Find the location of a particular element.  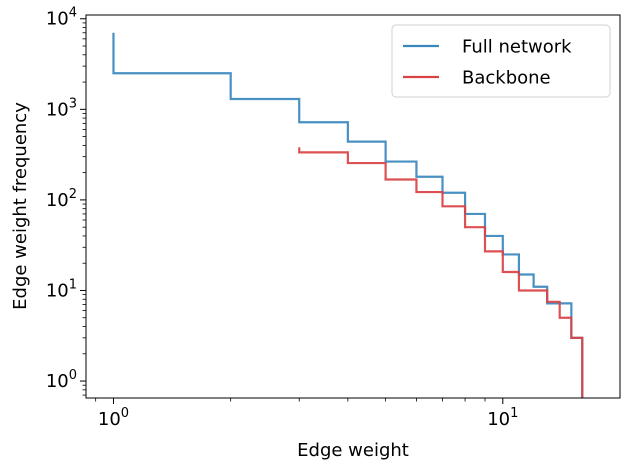

y-tick-label: 10⁰ is located at coordinates (61, 380).